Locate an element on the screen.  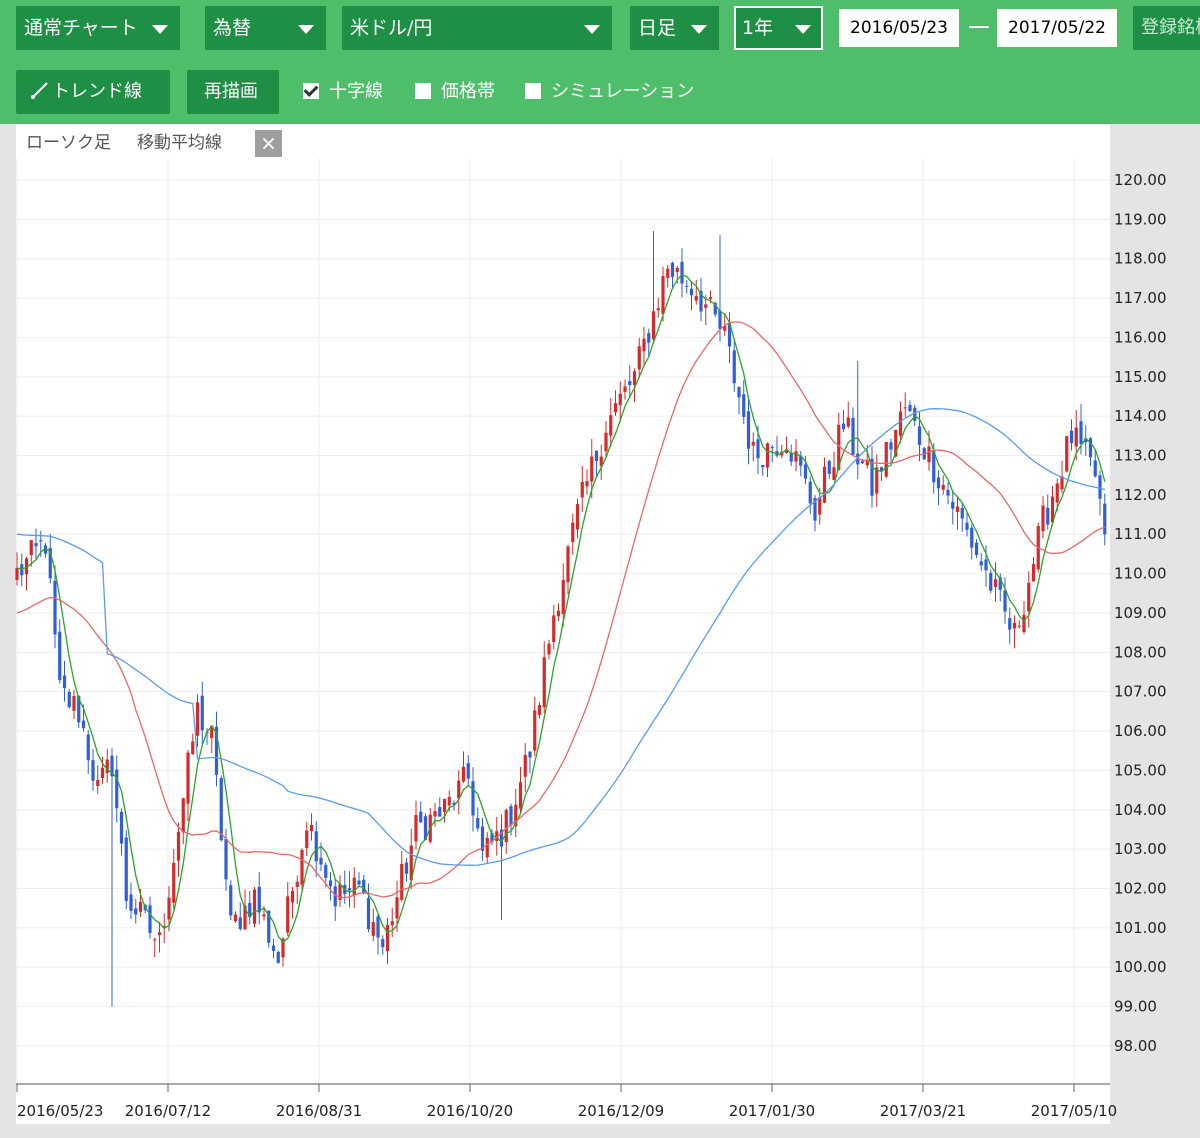
y-tick-label: 107.00 is located at coordinates (1140, 692).